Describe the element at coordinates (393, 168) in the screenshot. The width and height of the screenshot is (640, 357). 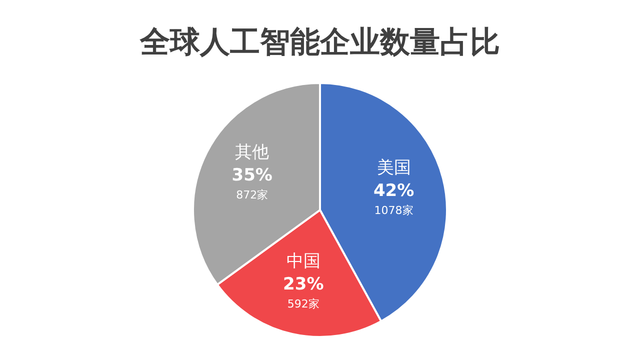
I see `slice-label: 美国` at that location.